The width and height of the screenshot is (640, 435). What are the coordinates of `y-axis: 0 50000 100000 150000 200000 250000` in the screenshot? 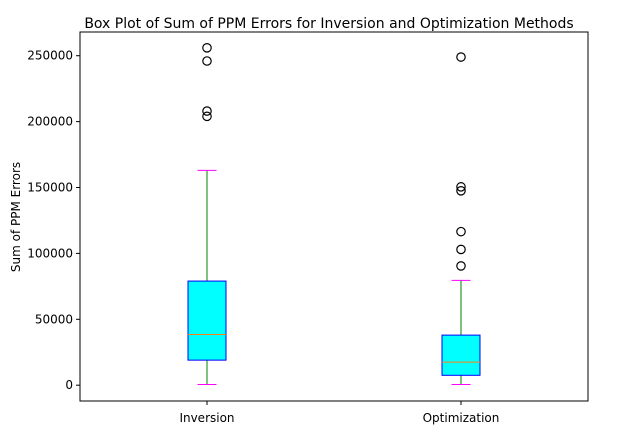 It's located at (53, 220).